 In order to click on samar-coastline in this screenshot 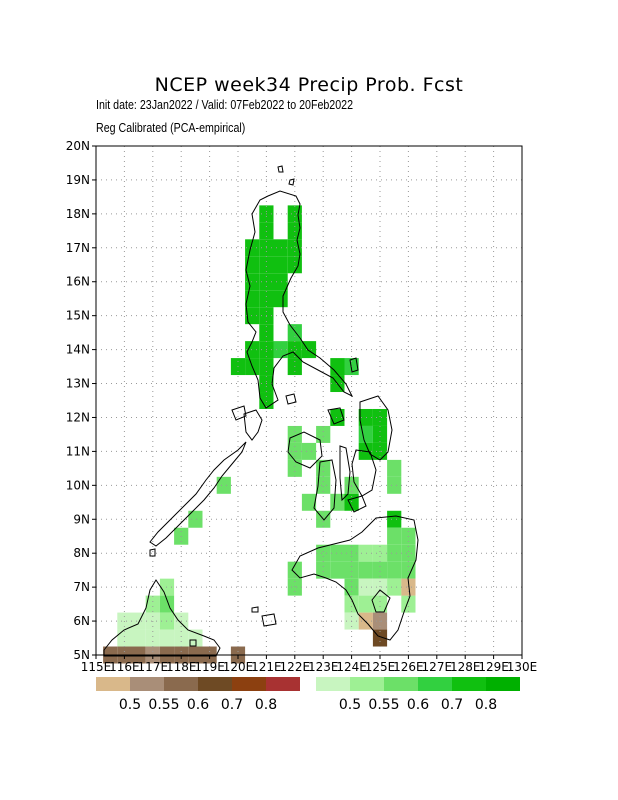, I will do `click(376, 428)`.